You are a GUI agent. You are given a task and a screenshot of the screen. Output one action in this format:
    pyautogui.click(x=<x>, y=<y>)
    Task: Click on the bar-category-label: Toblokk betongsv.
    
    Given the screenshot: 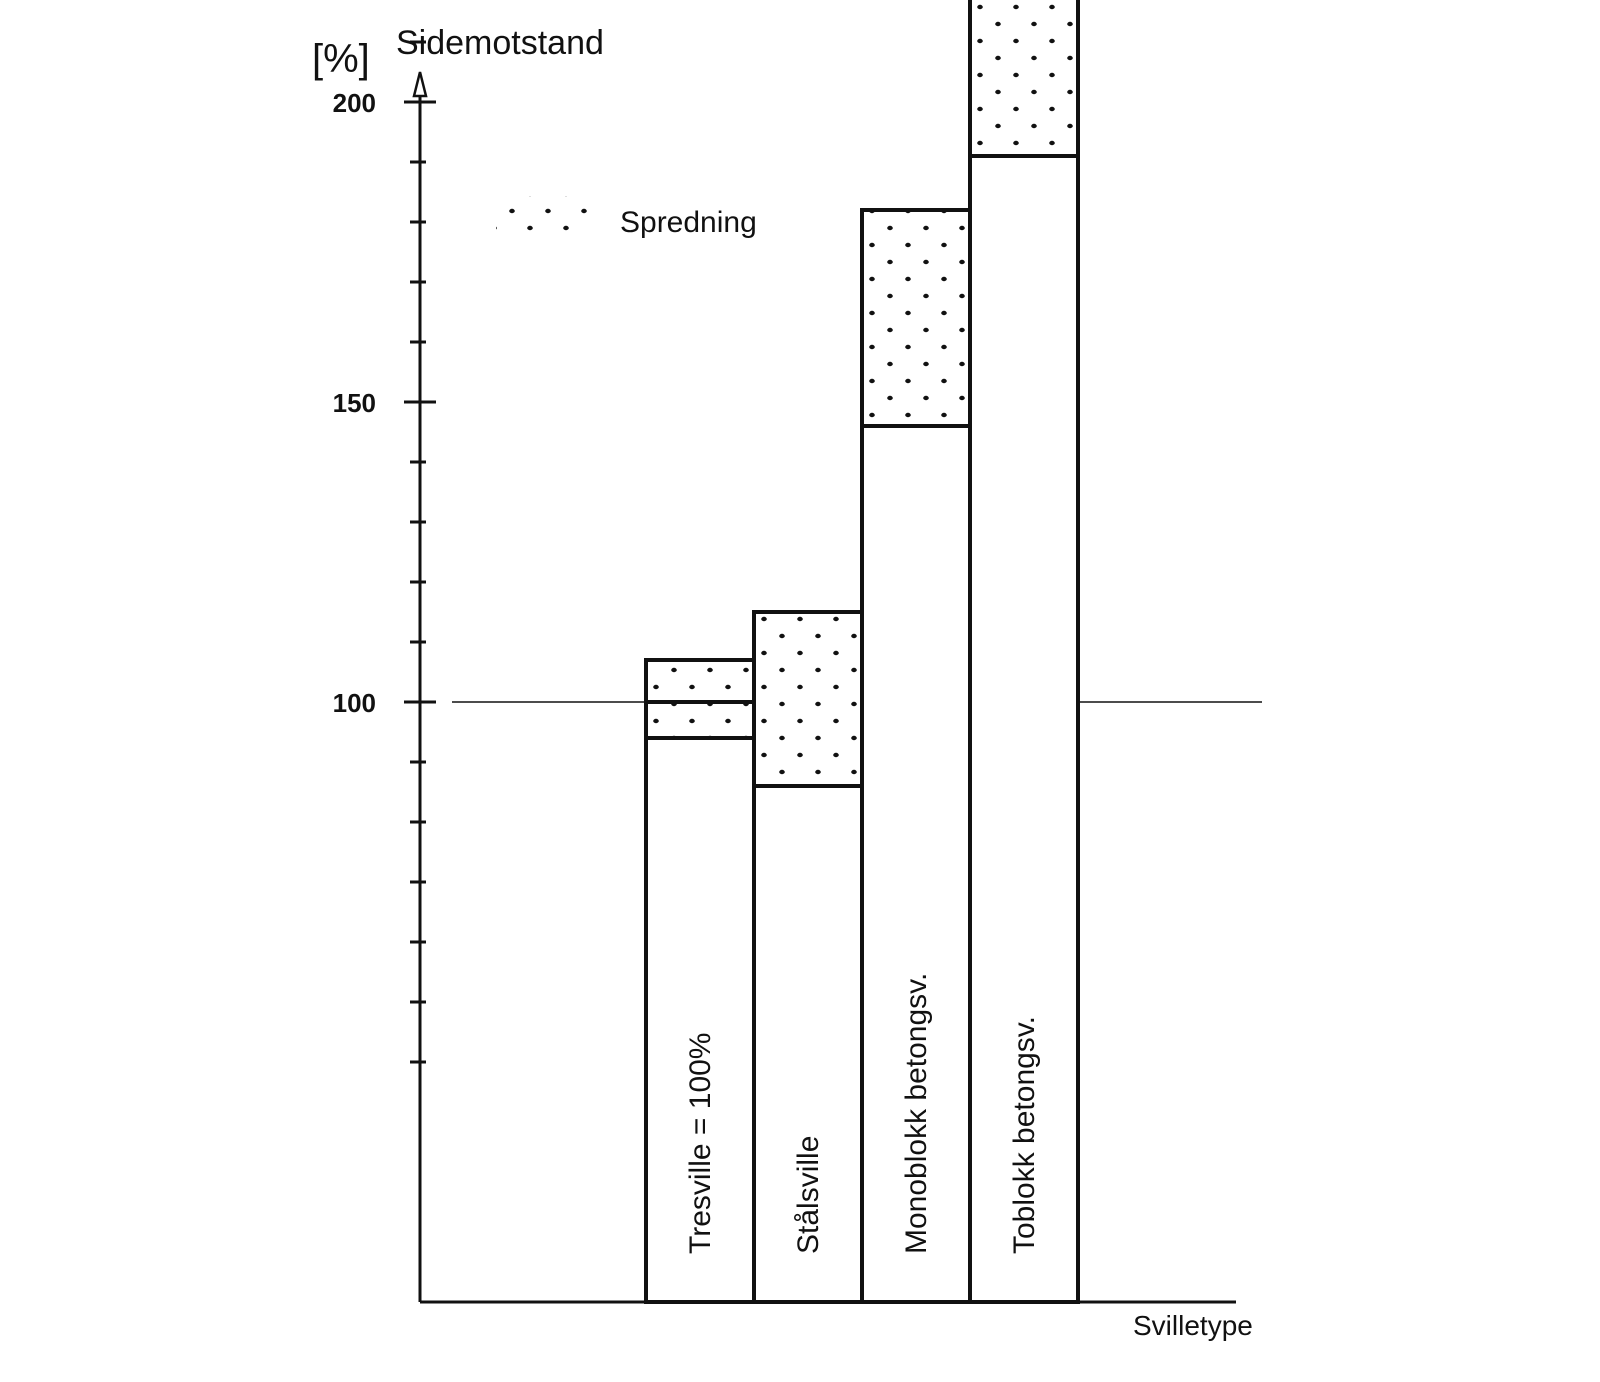 What is the action you would take?
    pyautogui.click(x=1024, y=1135)
    